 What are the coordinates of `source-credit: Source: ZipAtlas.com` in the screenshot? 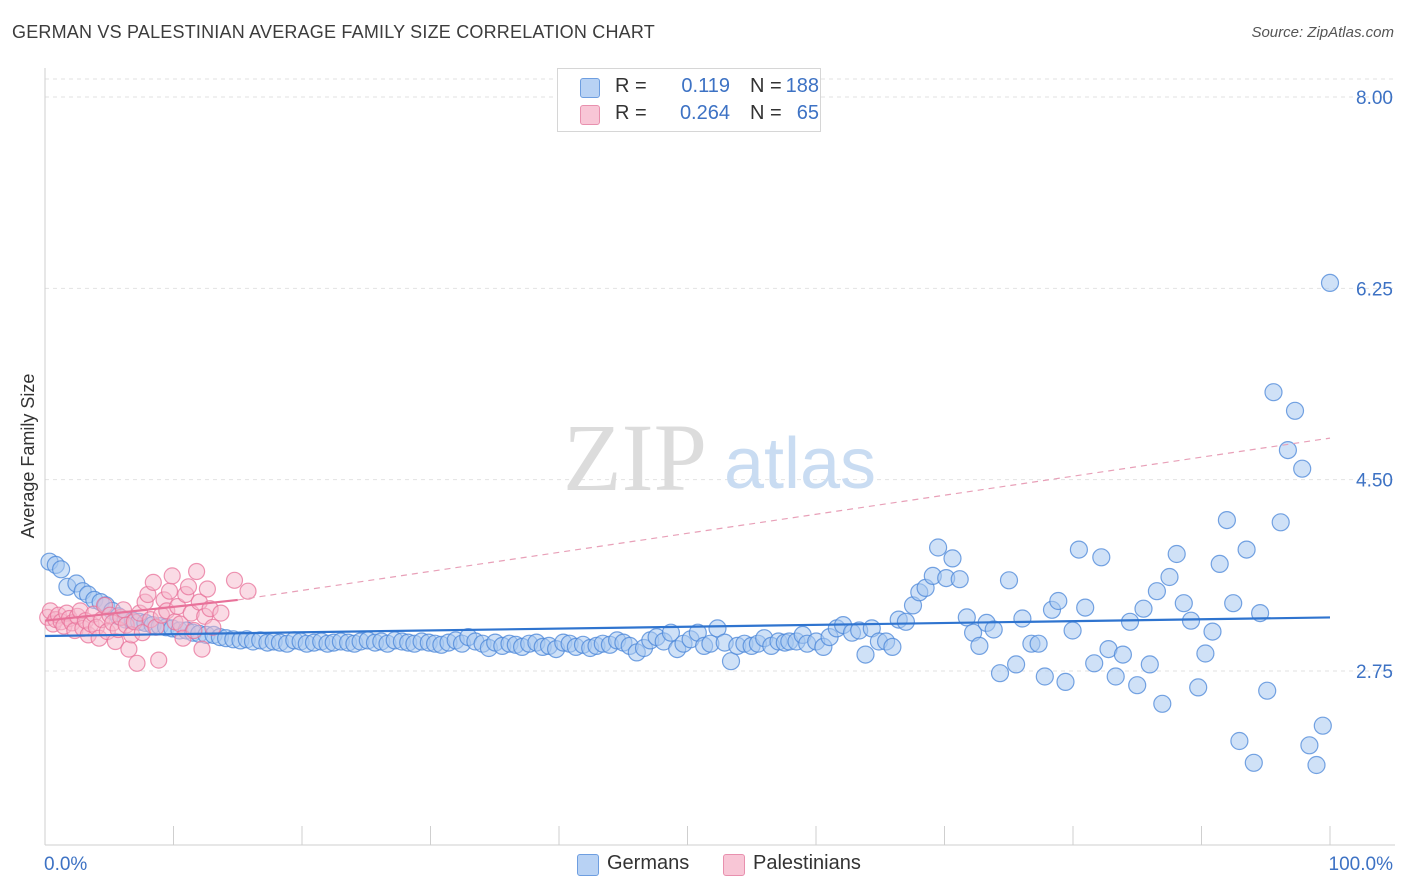 It's located at (1322, 32).